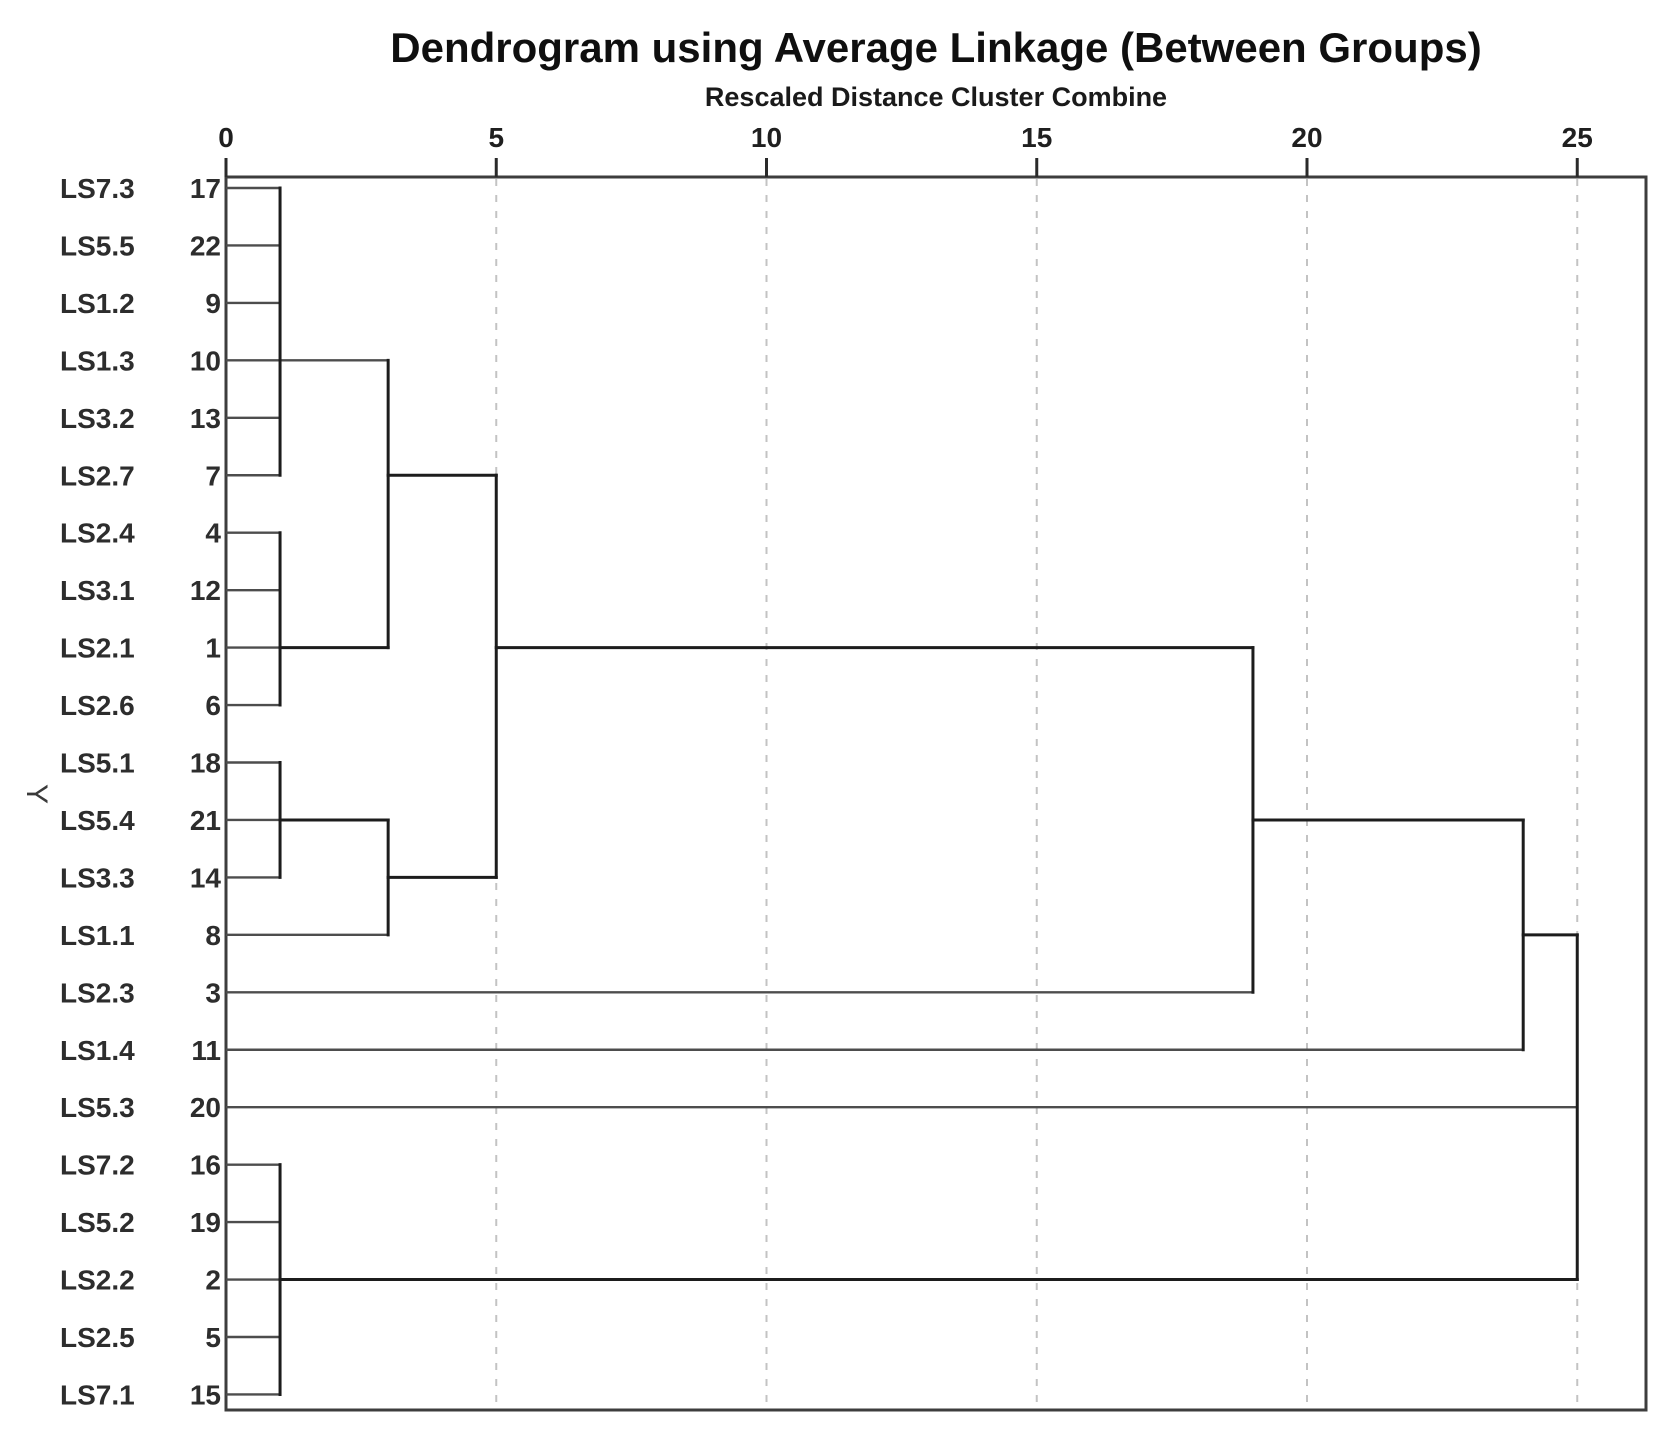 The image size is (1677, 1446). What do you see at coordinates (97, 418) in the screenshot?
I see `row-label: LS3.2` at bounding box center [97, 418].